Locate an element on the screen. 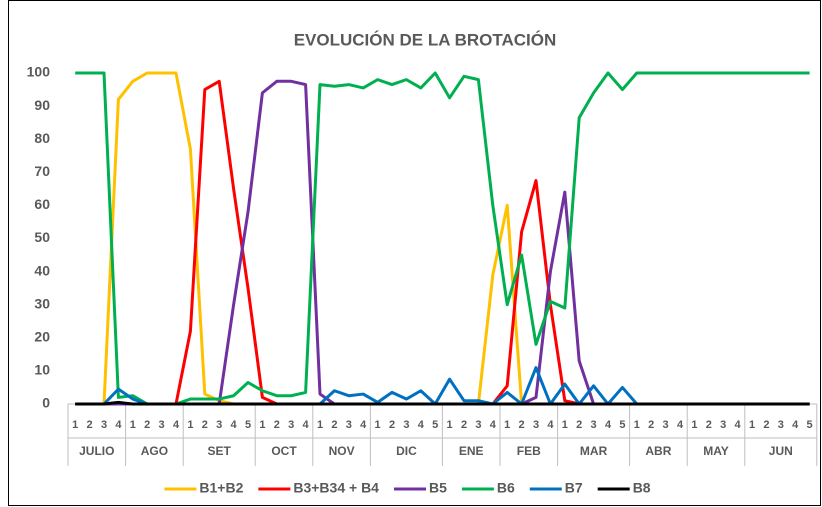  month-label: MAY is located at coordinates (716, 451).